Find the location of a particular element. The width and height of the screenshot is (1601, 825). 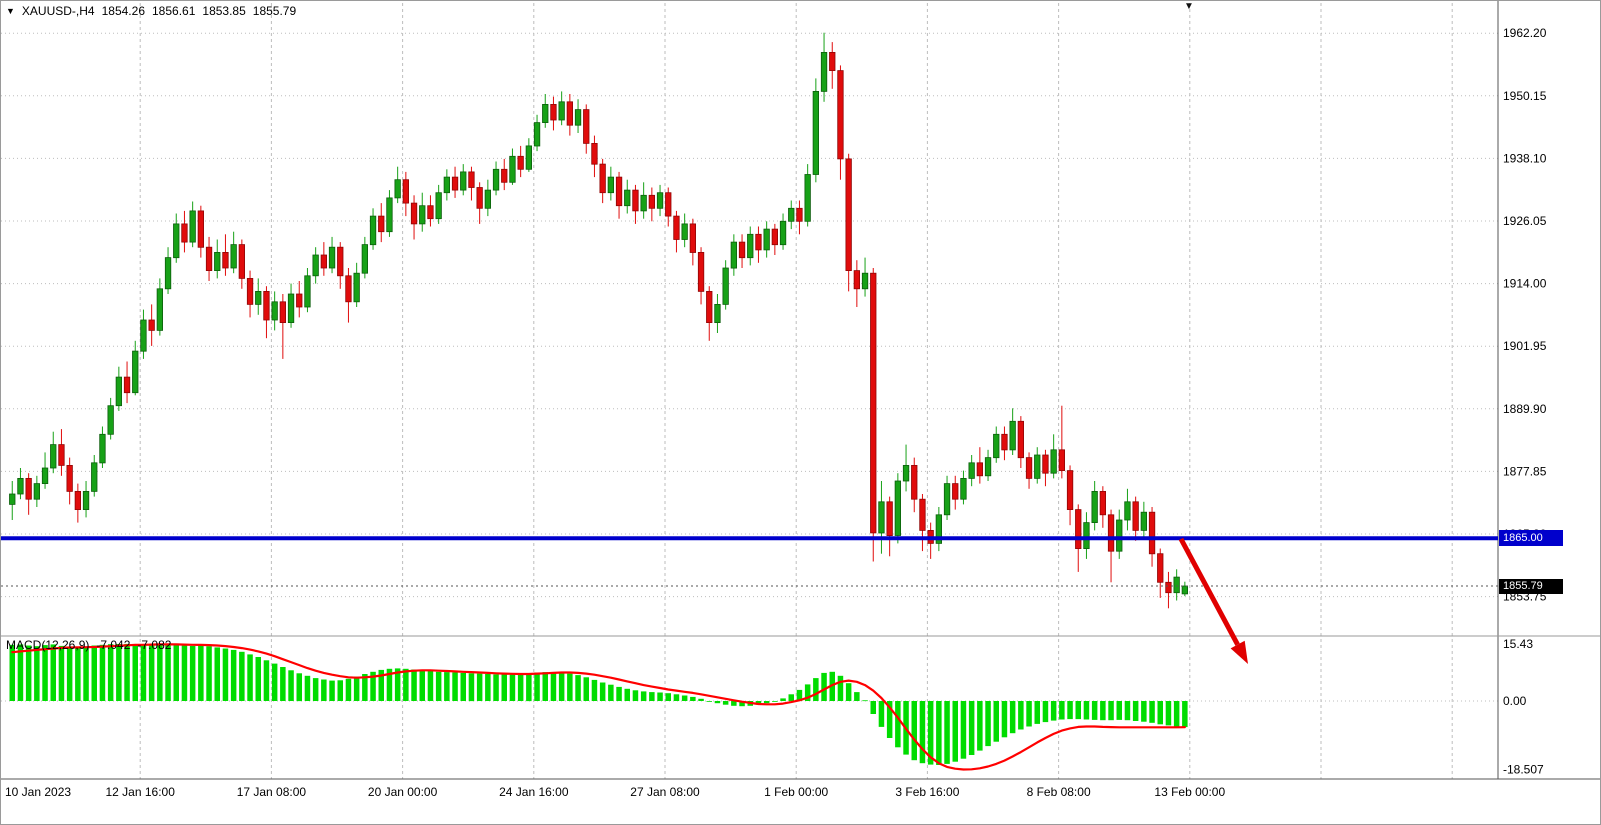

time-axis-label: 8 Feb 08:00 is located at coordinates (1059, 792).